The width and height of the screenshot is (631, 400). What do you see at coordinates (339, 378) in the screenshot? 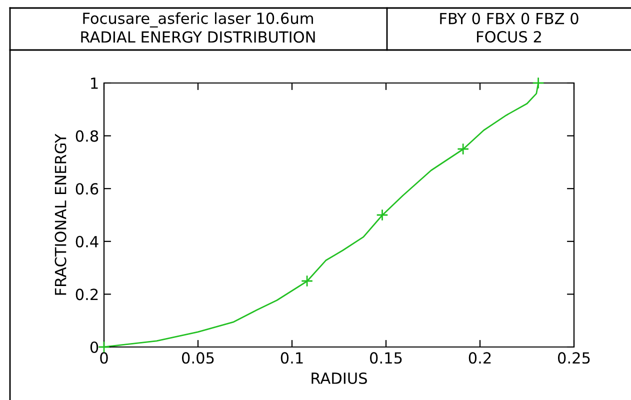
I see `x-axis-title: RADIUS` at bounding box center [339, 378].